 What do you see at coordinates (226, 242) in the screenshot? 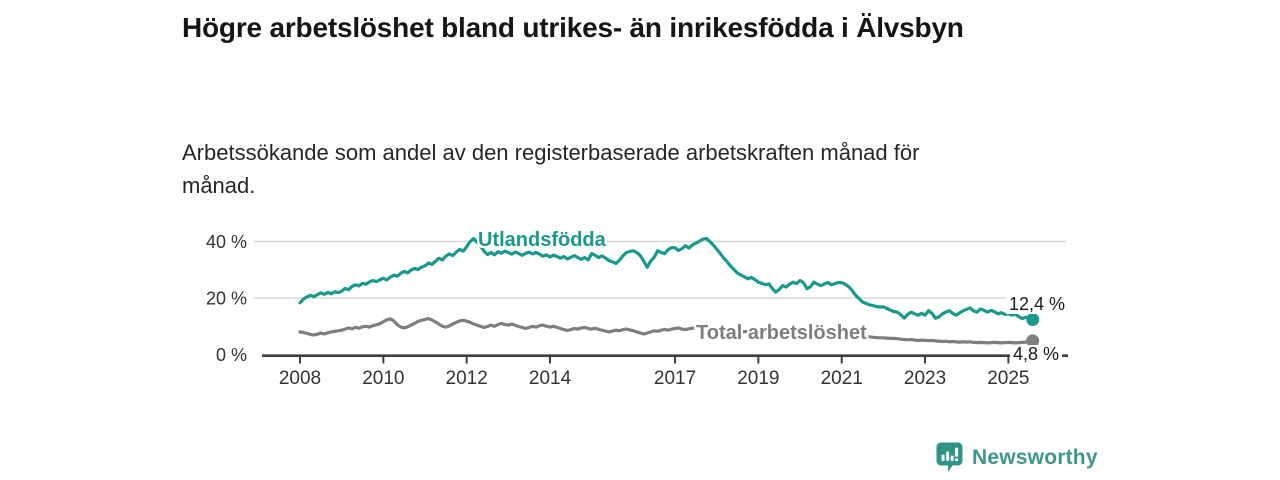
I see `y-tick-label: 40 %` at bounding box center [226, 242].